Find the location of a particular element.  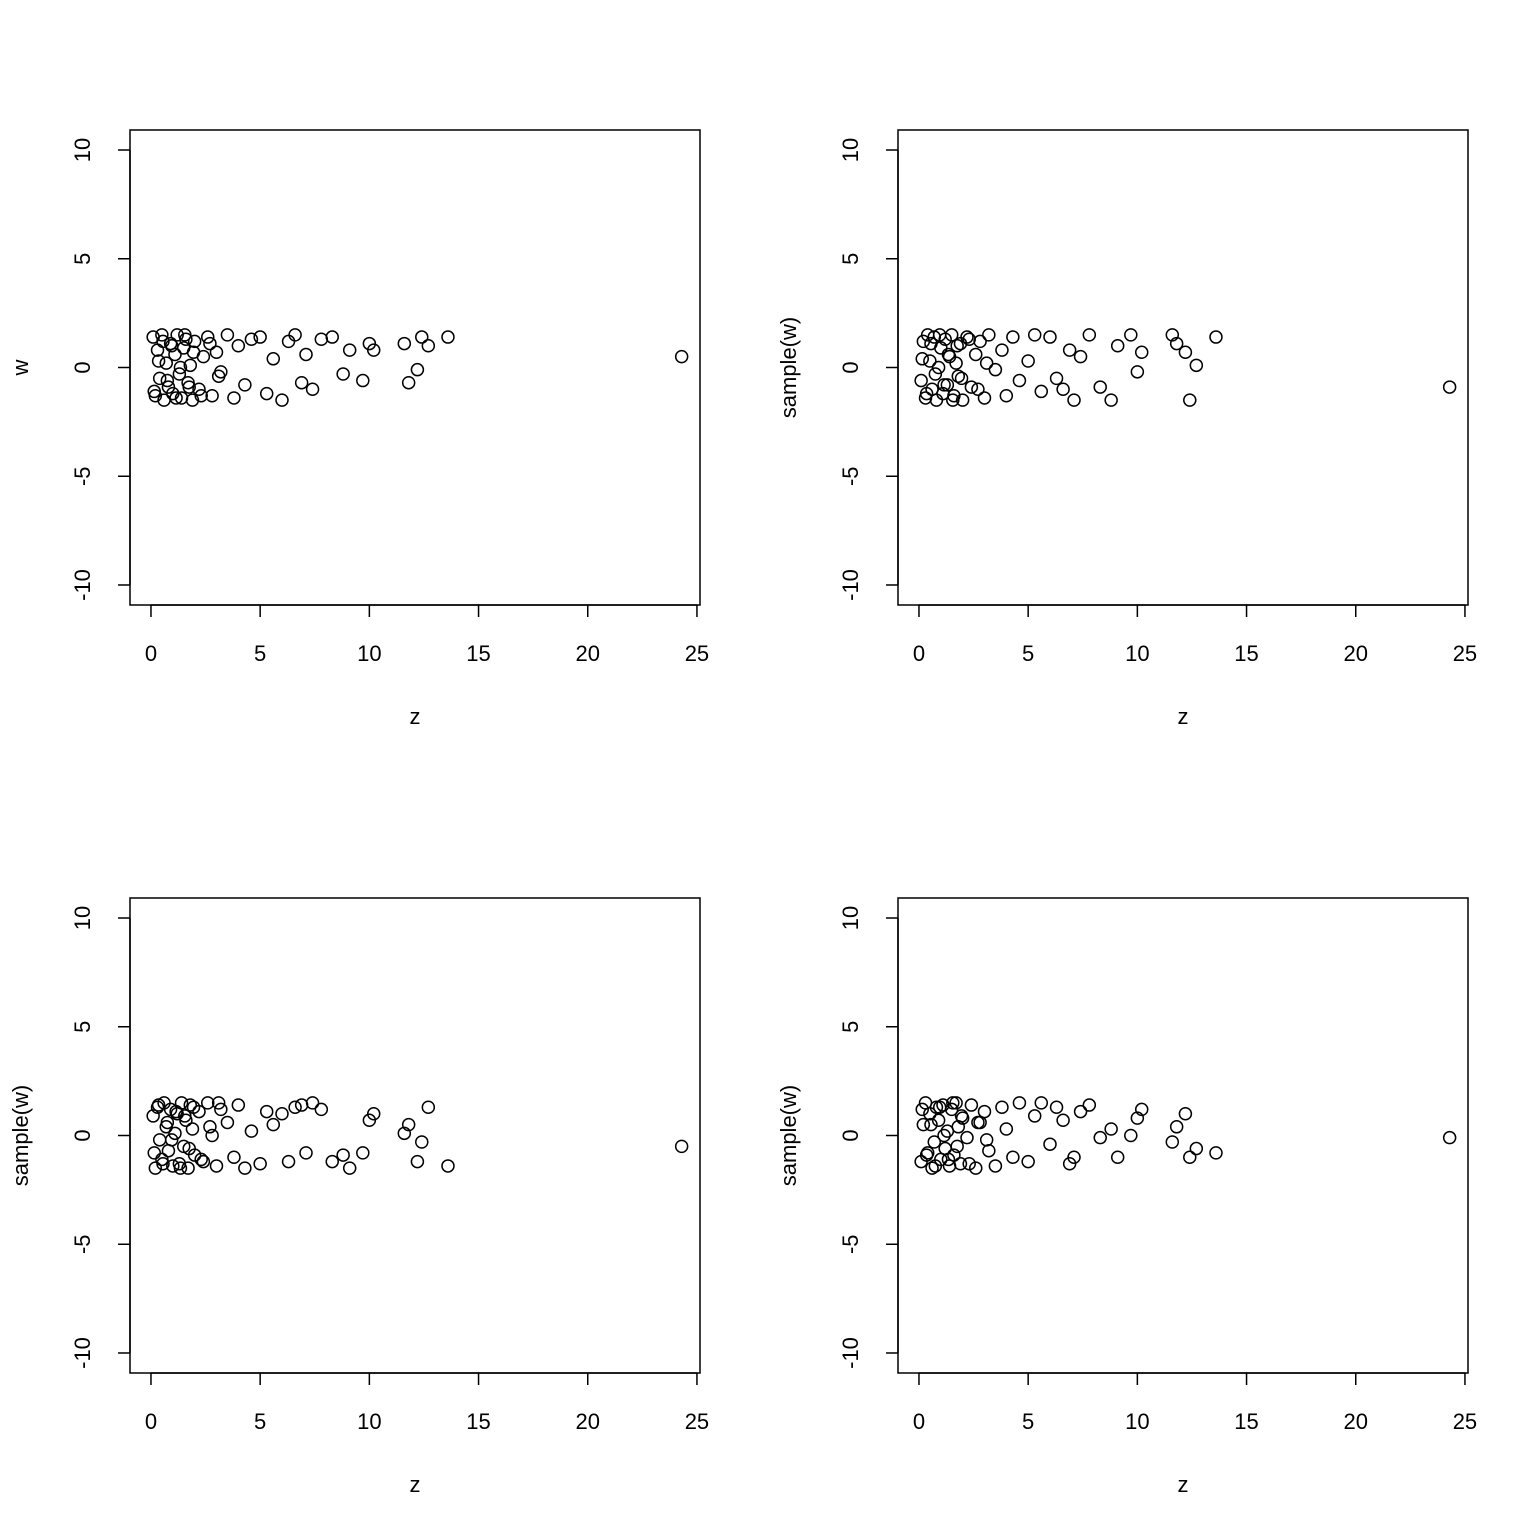

y-tick-label: 10 is located at coordinates (850, 918).